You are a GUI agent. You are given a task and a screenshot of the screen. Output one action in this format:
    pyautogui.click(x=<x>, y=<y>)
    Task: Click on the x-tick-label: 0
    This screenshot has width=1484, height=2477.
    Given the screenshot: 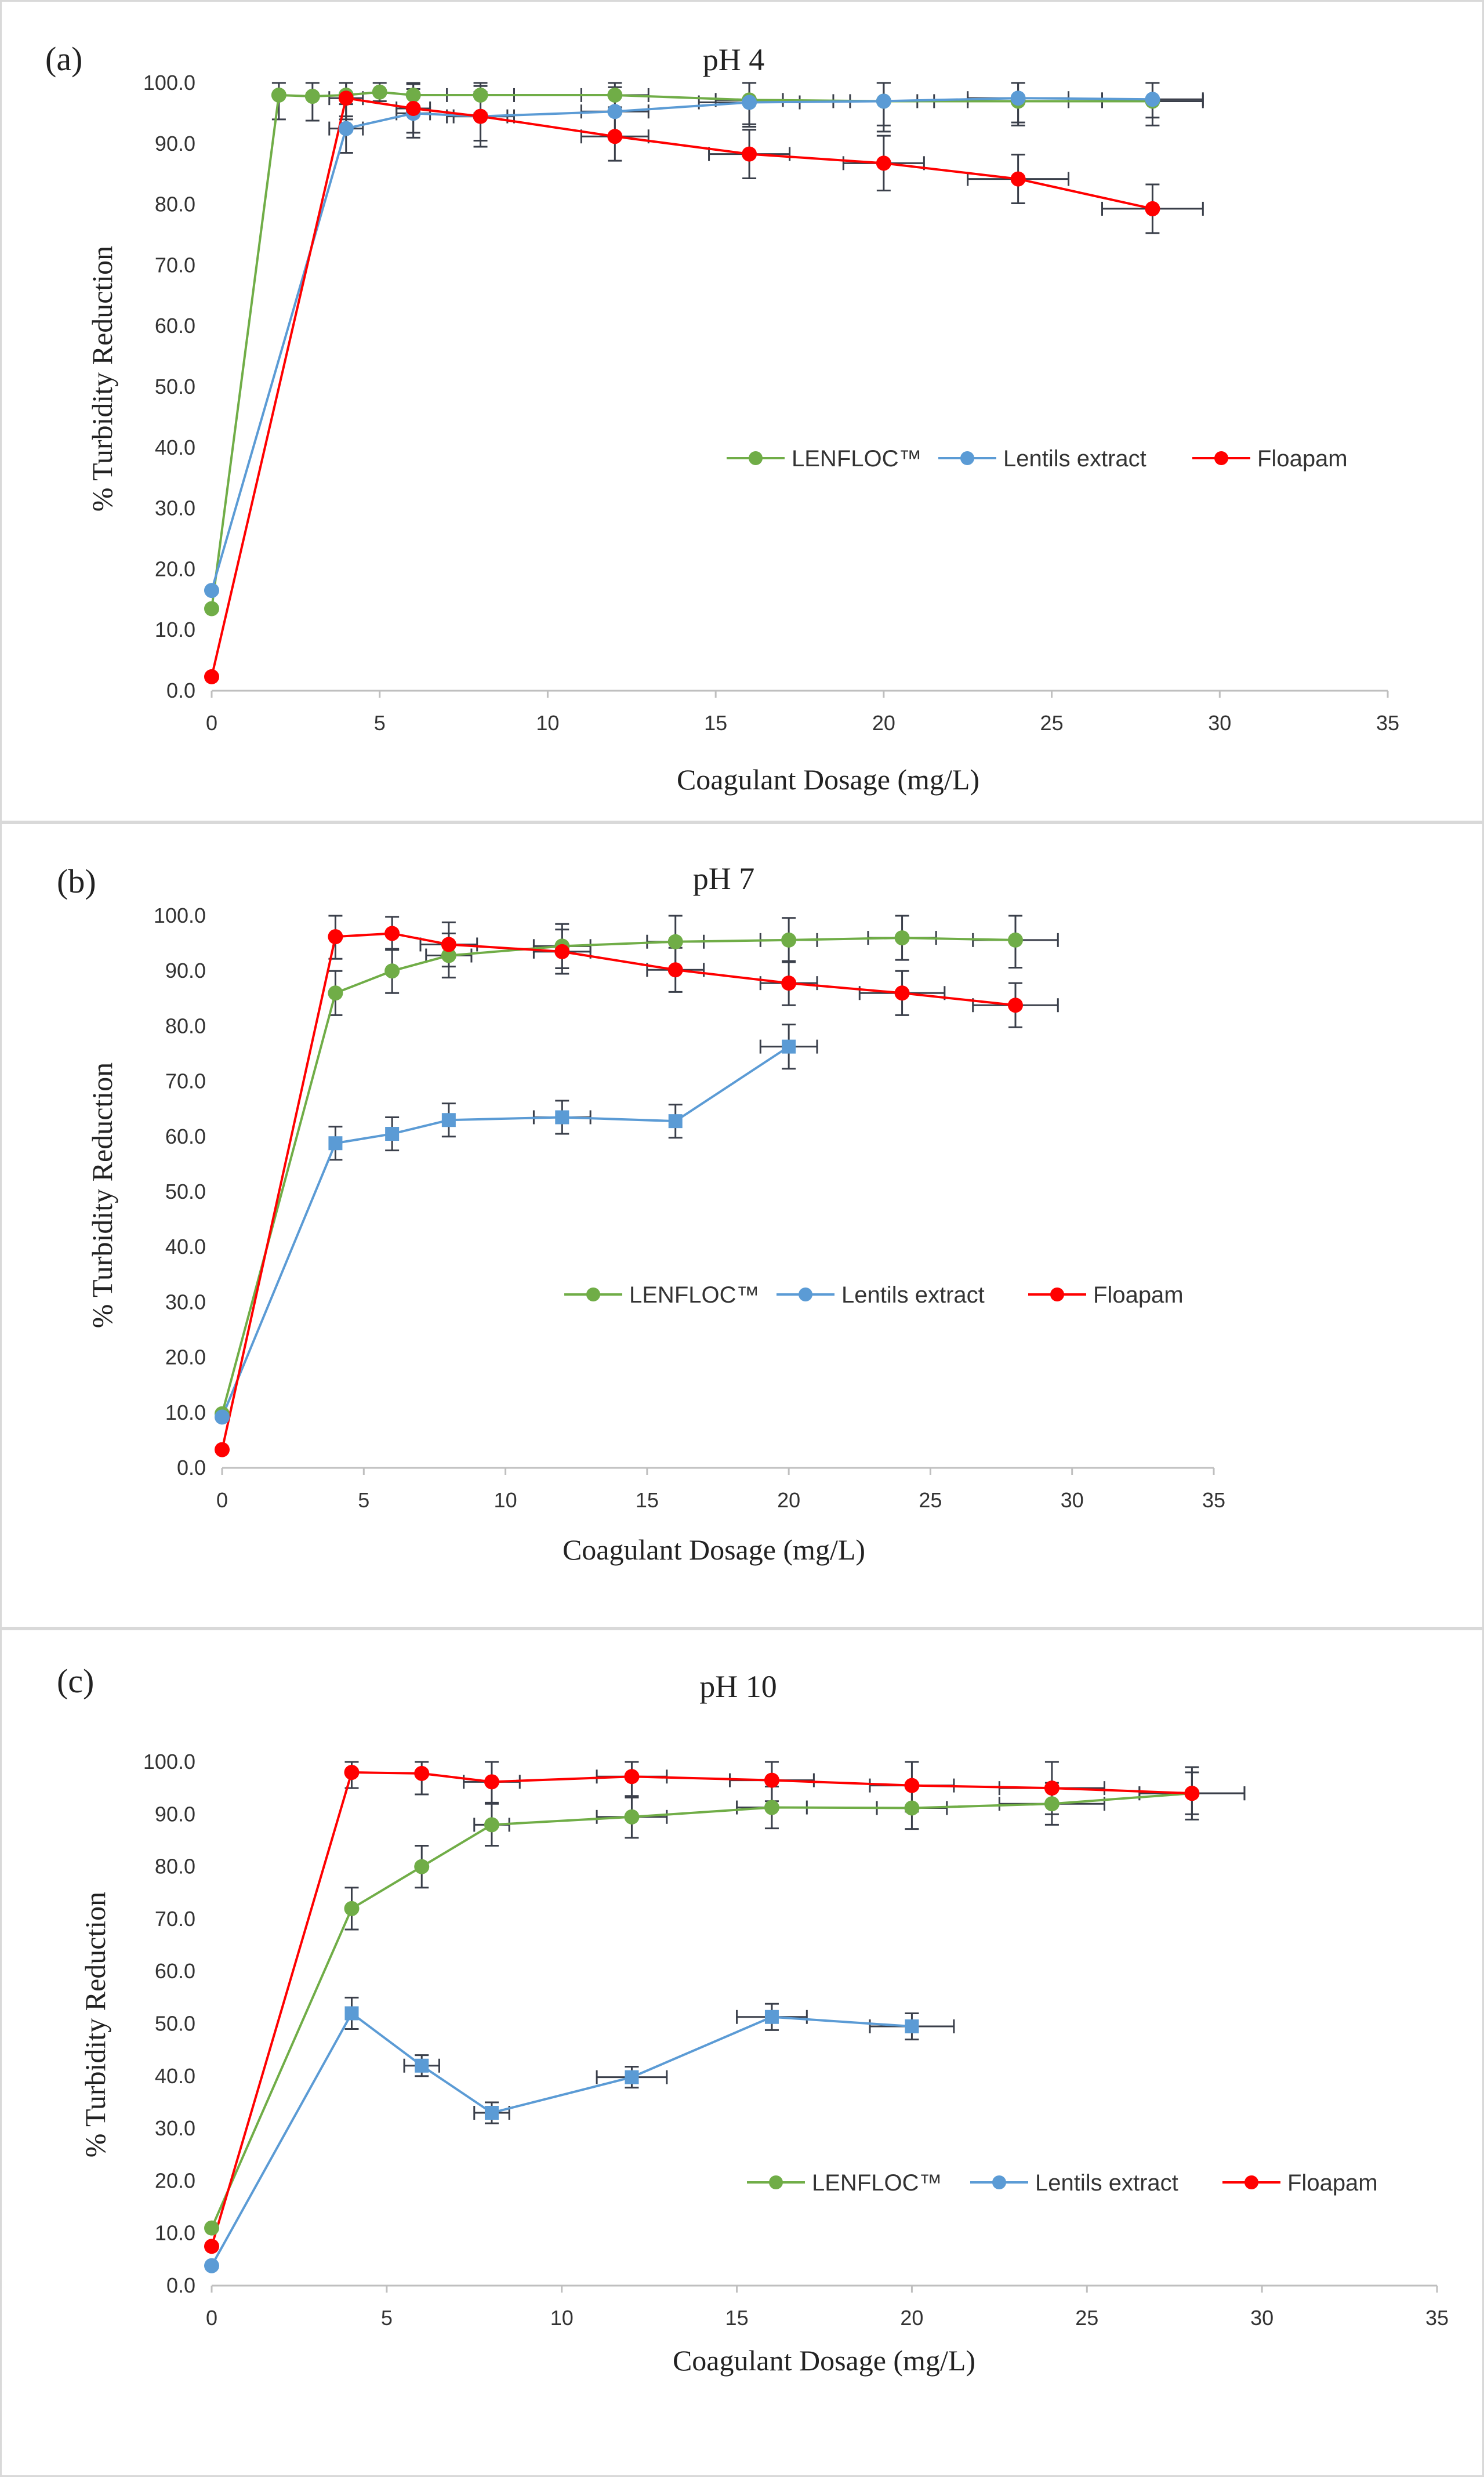 What is the action you would take?
    pyautogui.click(x=222, y=1500)
    